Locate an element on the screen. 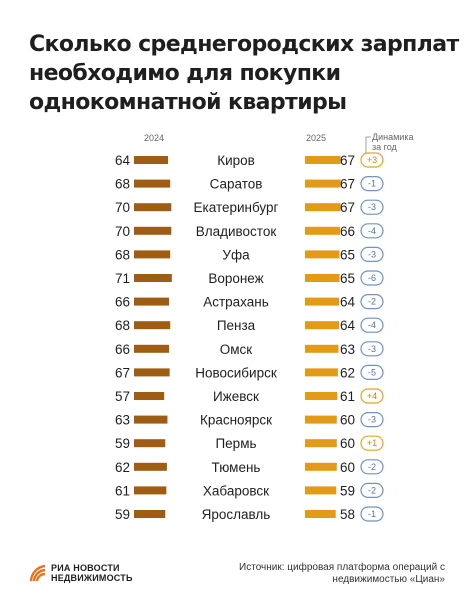  city-label: Уфа is located at coordinates (236, 254).